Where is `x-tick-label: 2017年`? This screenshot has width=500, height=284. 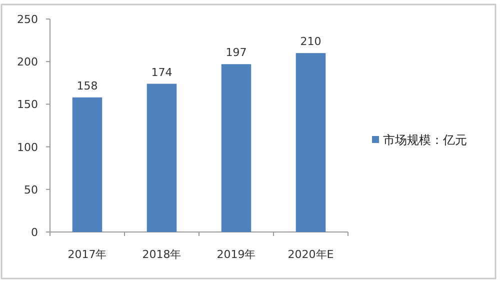 x-tick-label: 2017年 is located at coordinates (87, 254).